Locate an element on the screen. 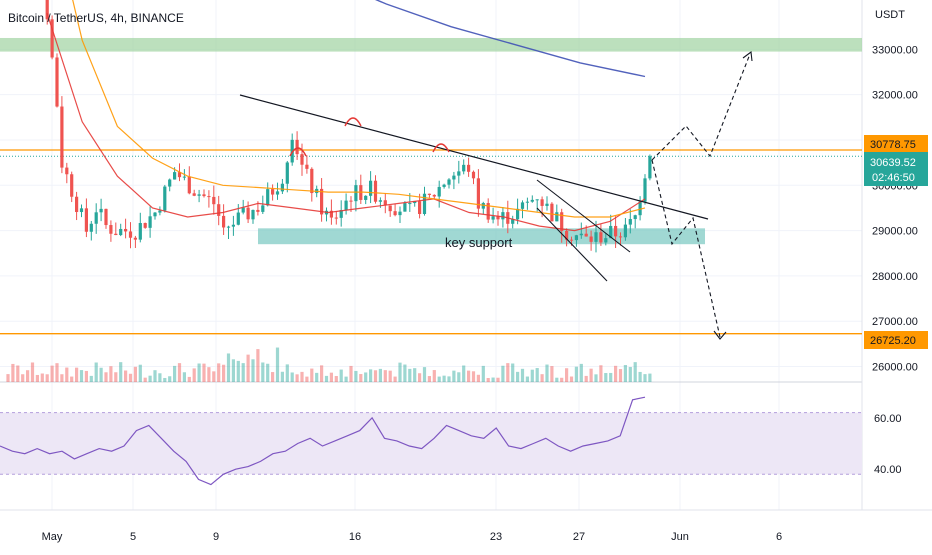 The width and height of the screenshot is (932, 555). price-tick-label: 32000.00 is located at coordinates (895, 96).